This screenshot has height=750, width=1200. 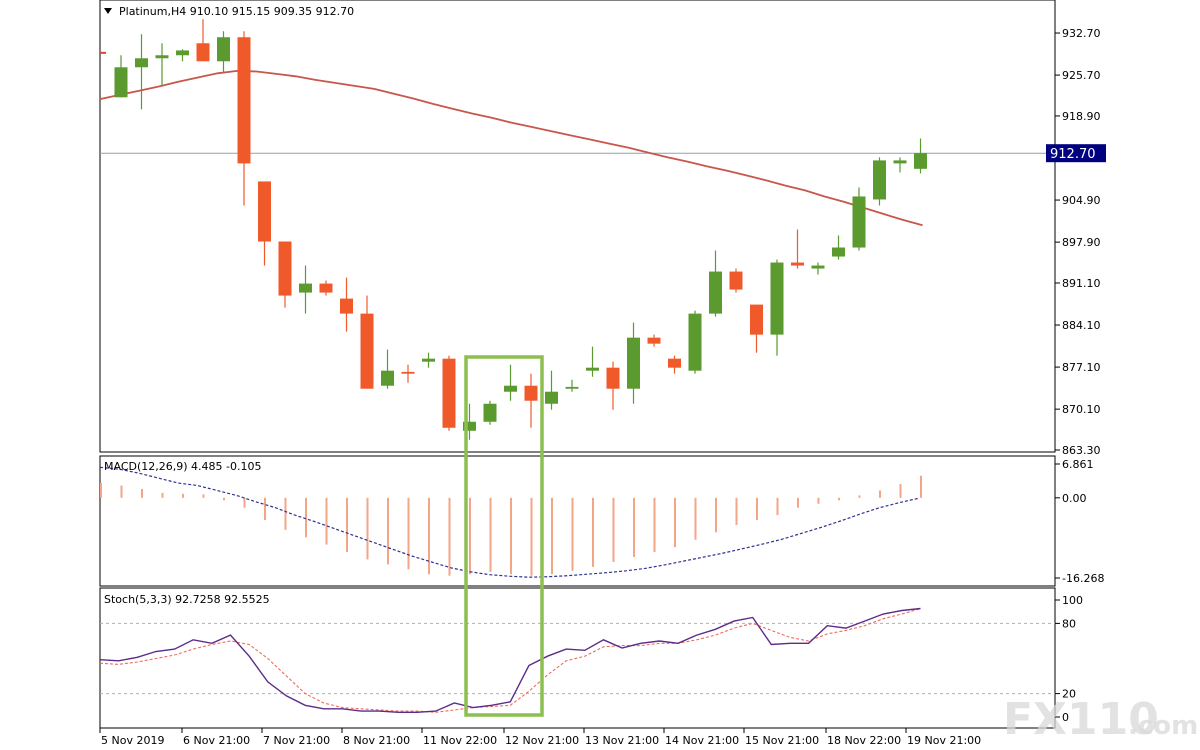 I want to click on price-tick-label: 897.90, so click(x=1081, y=242).